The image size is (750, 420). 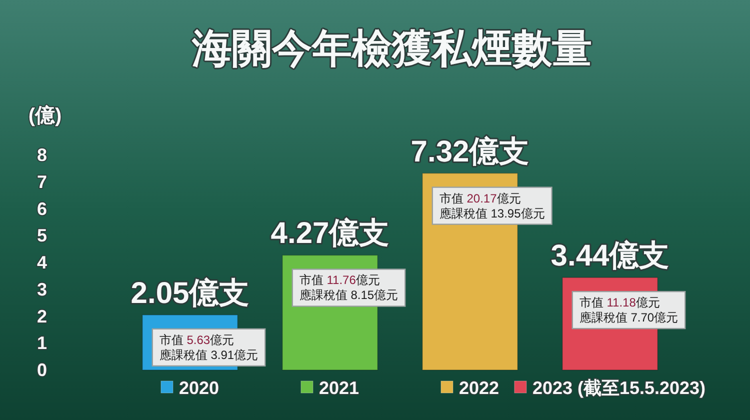 What do you see at coordinates (42, 182) in the screenshot?
I see `y-tick-label: 7` at bounding box center [42, 182].